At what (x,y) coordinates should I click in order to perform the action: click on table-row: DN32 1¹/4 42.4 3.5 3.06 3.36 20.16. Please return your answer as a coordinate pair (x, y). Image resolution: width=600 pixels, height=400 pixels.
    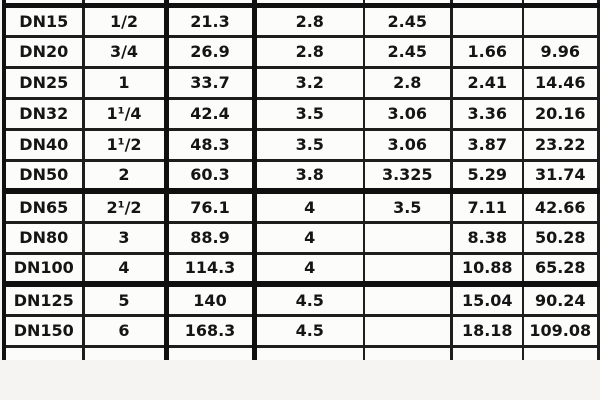
    Looking at the image, I should click on (301, 114).